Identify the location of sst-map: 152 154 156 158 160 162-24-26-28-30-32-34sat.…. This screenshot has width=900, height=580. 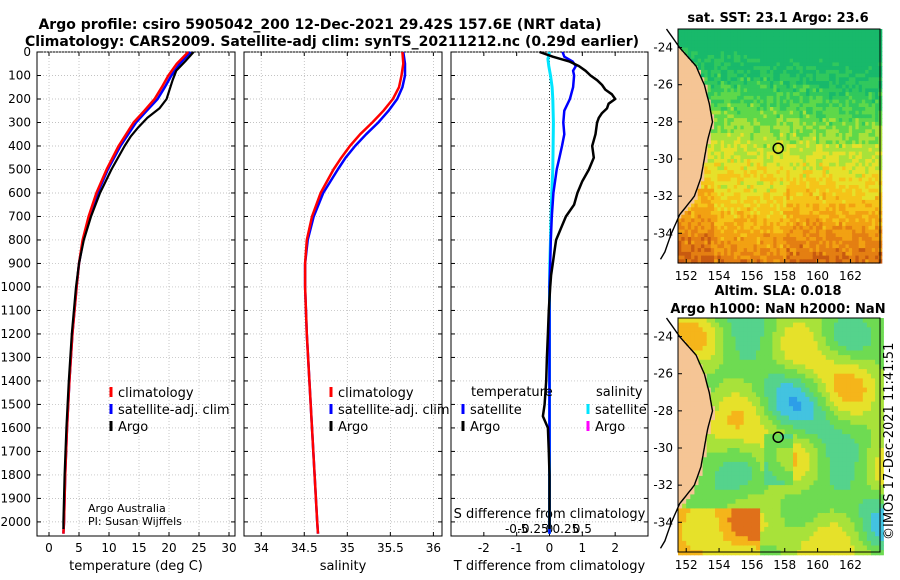
(768, 147).